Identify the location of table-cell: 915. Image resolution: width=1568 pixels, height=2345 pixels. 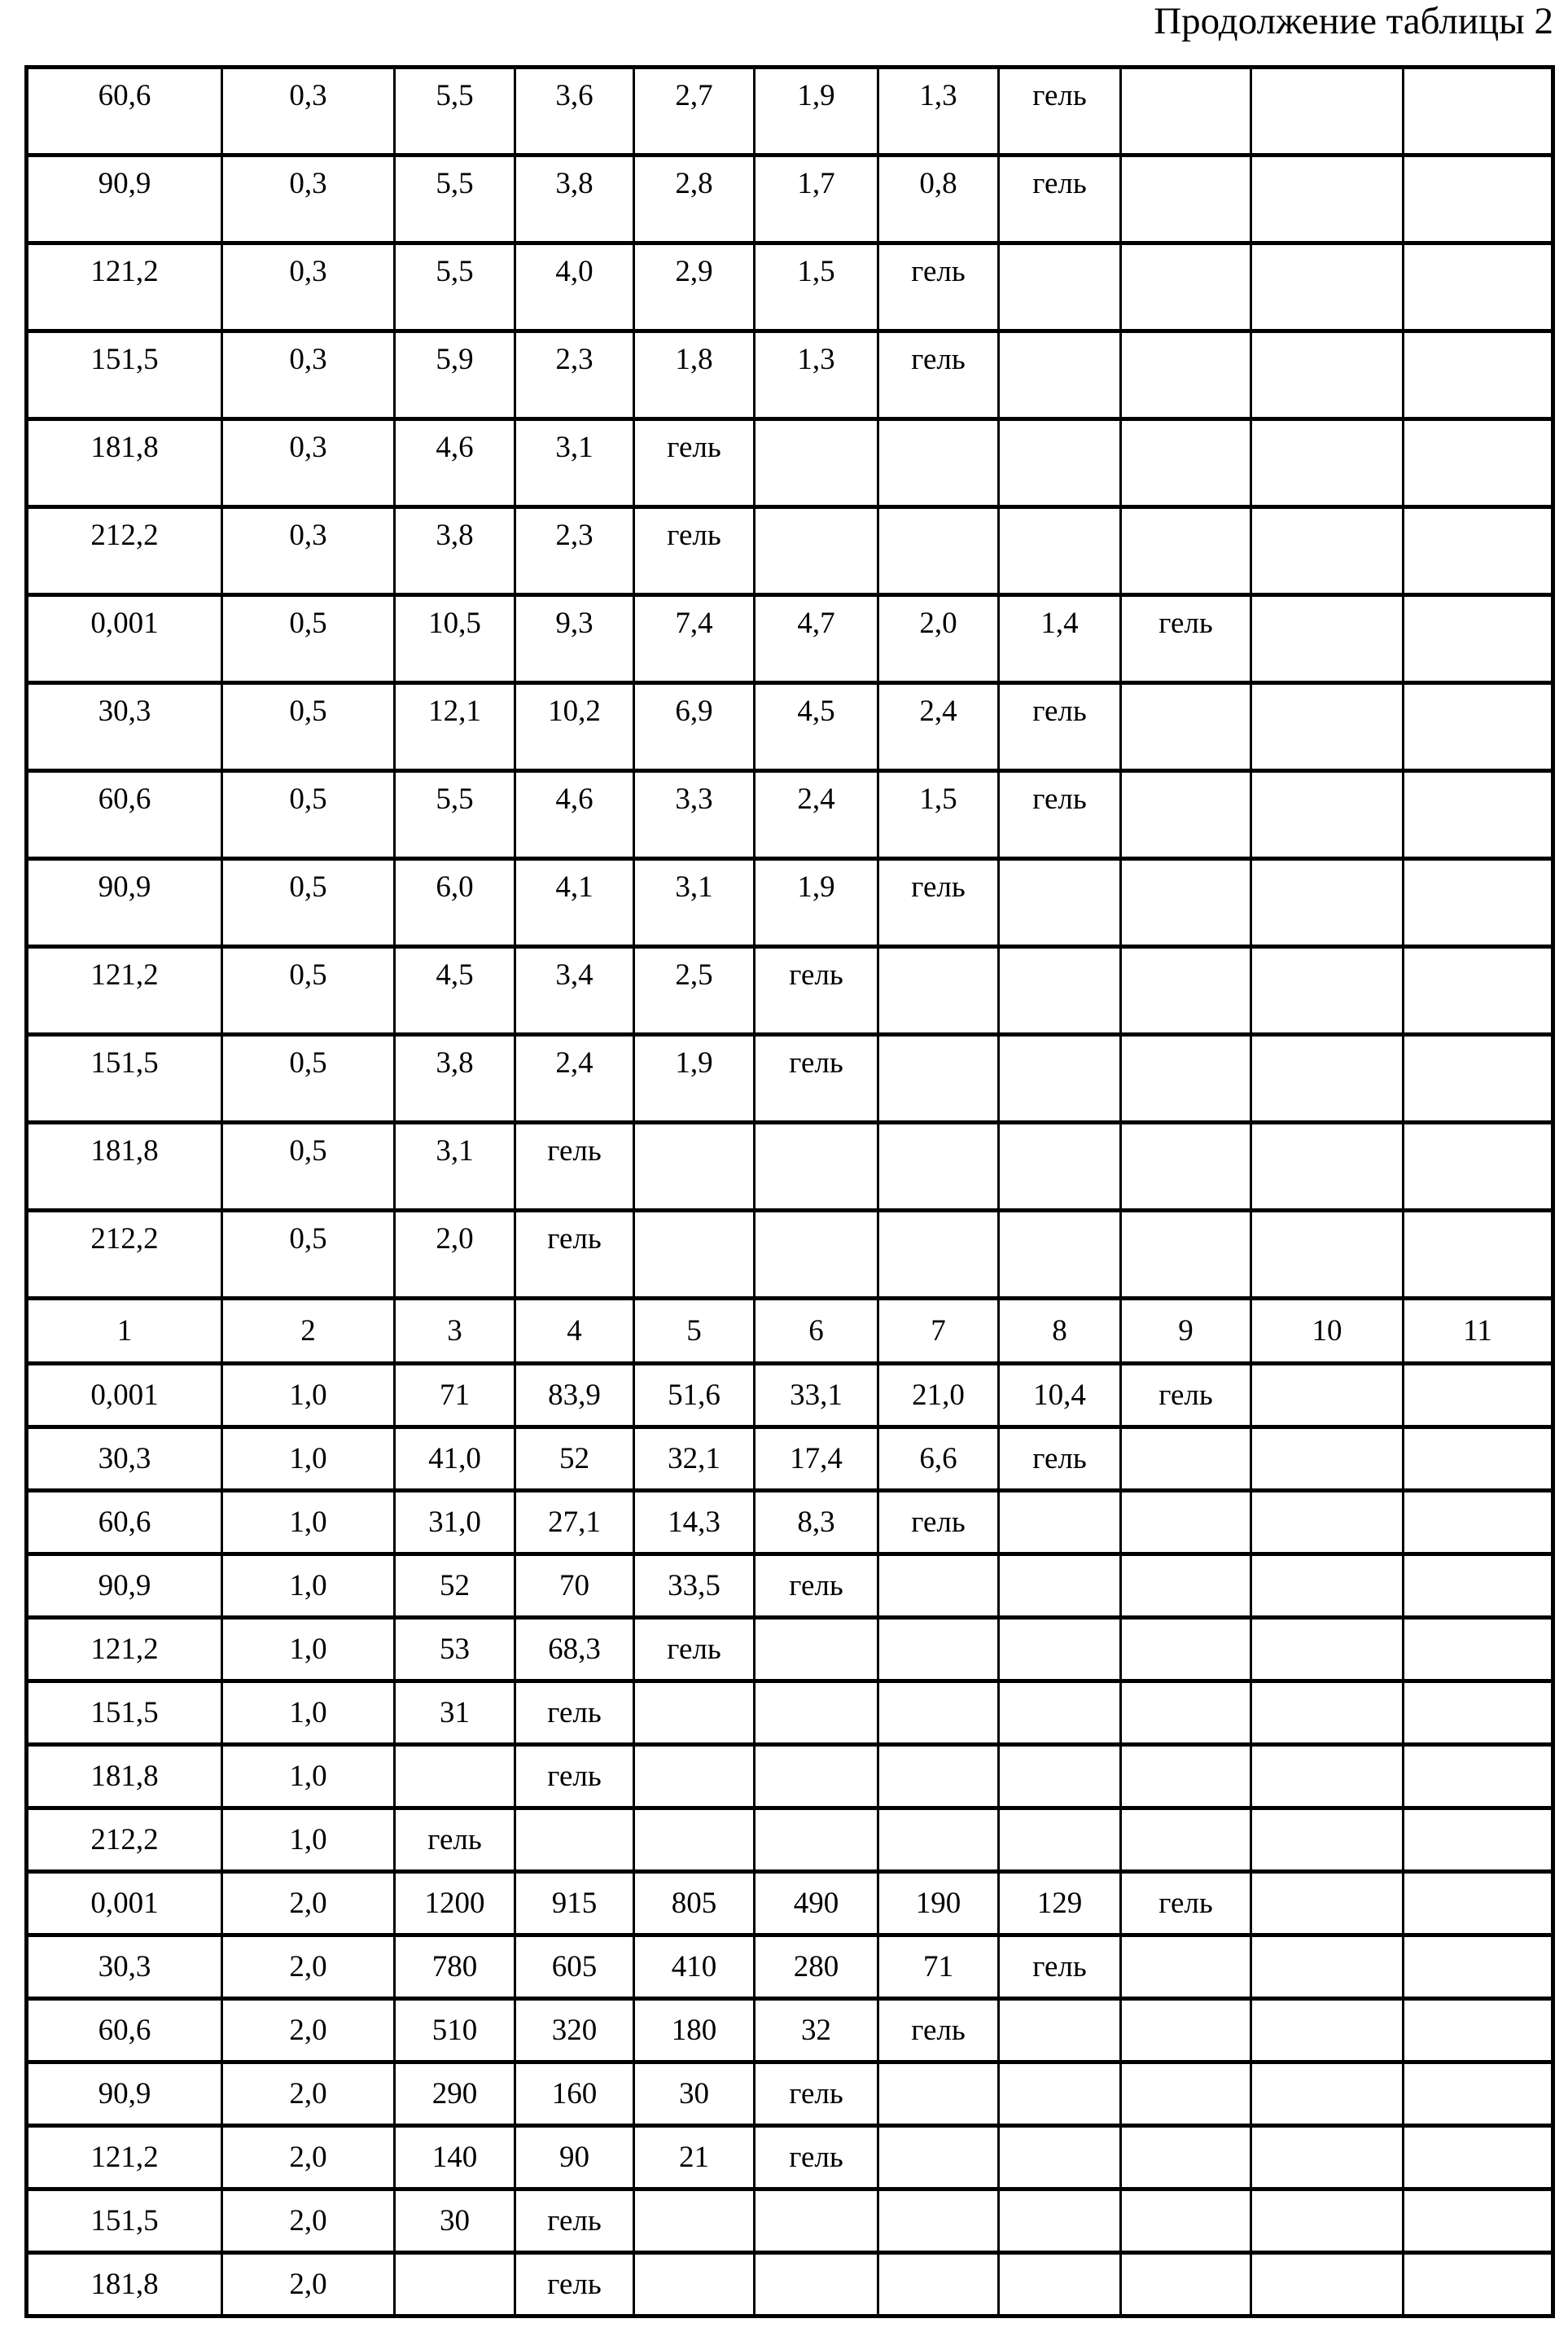
(574, 1903).